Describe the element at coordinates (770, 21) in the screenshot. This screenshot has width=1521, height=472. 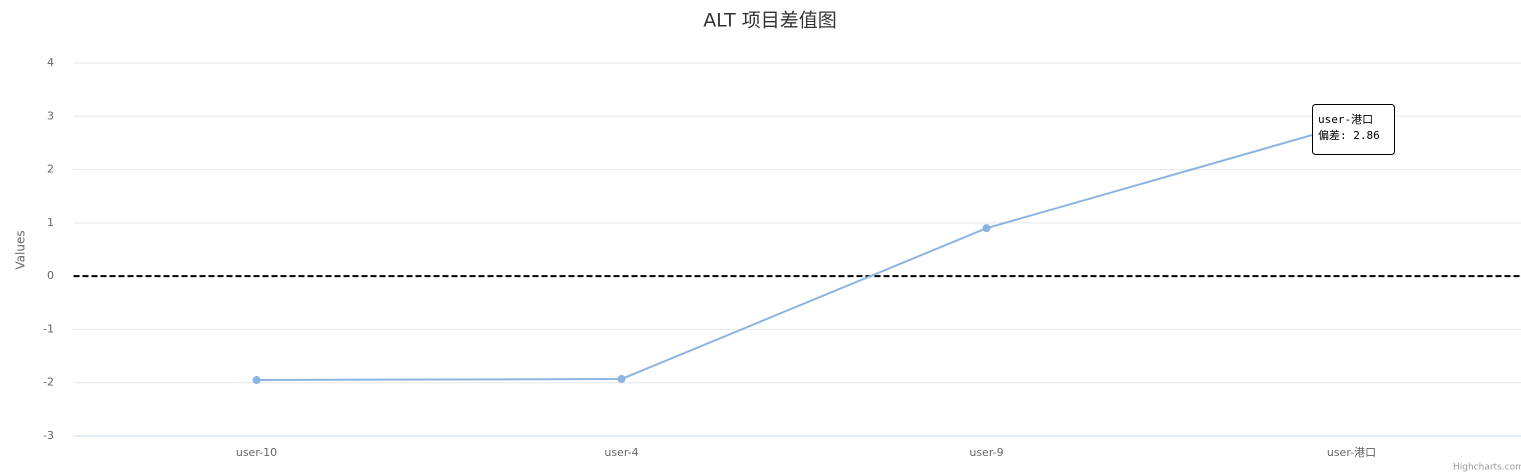
I see `chart-title: ALT 项目差值图` at that location.